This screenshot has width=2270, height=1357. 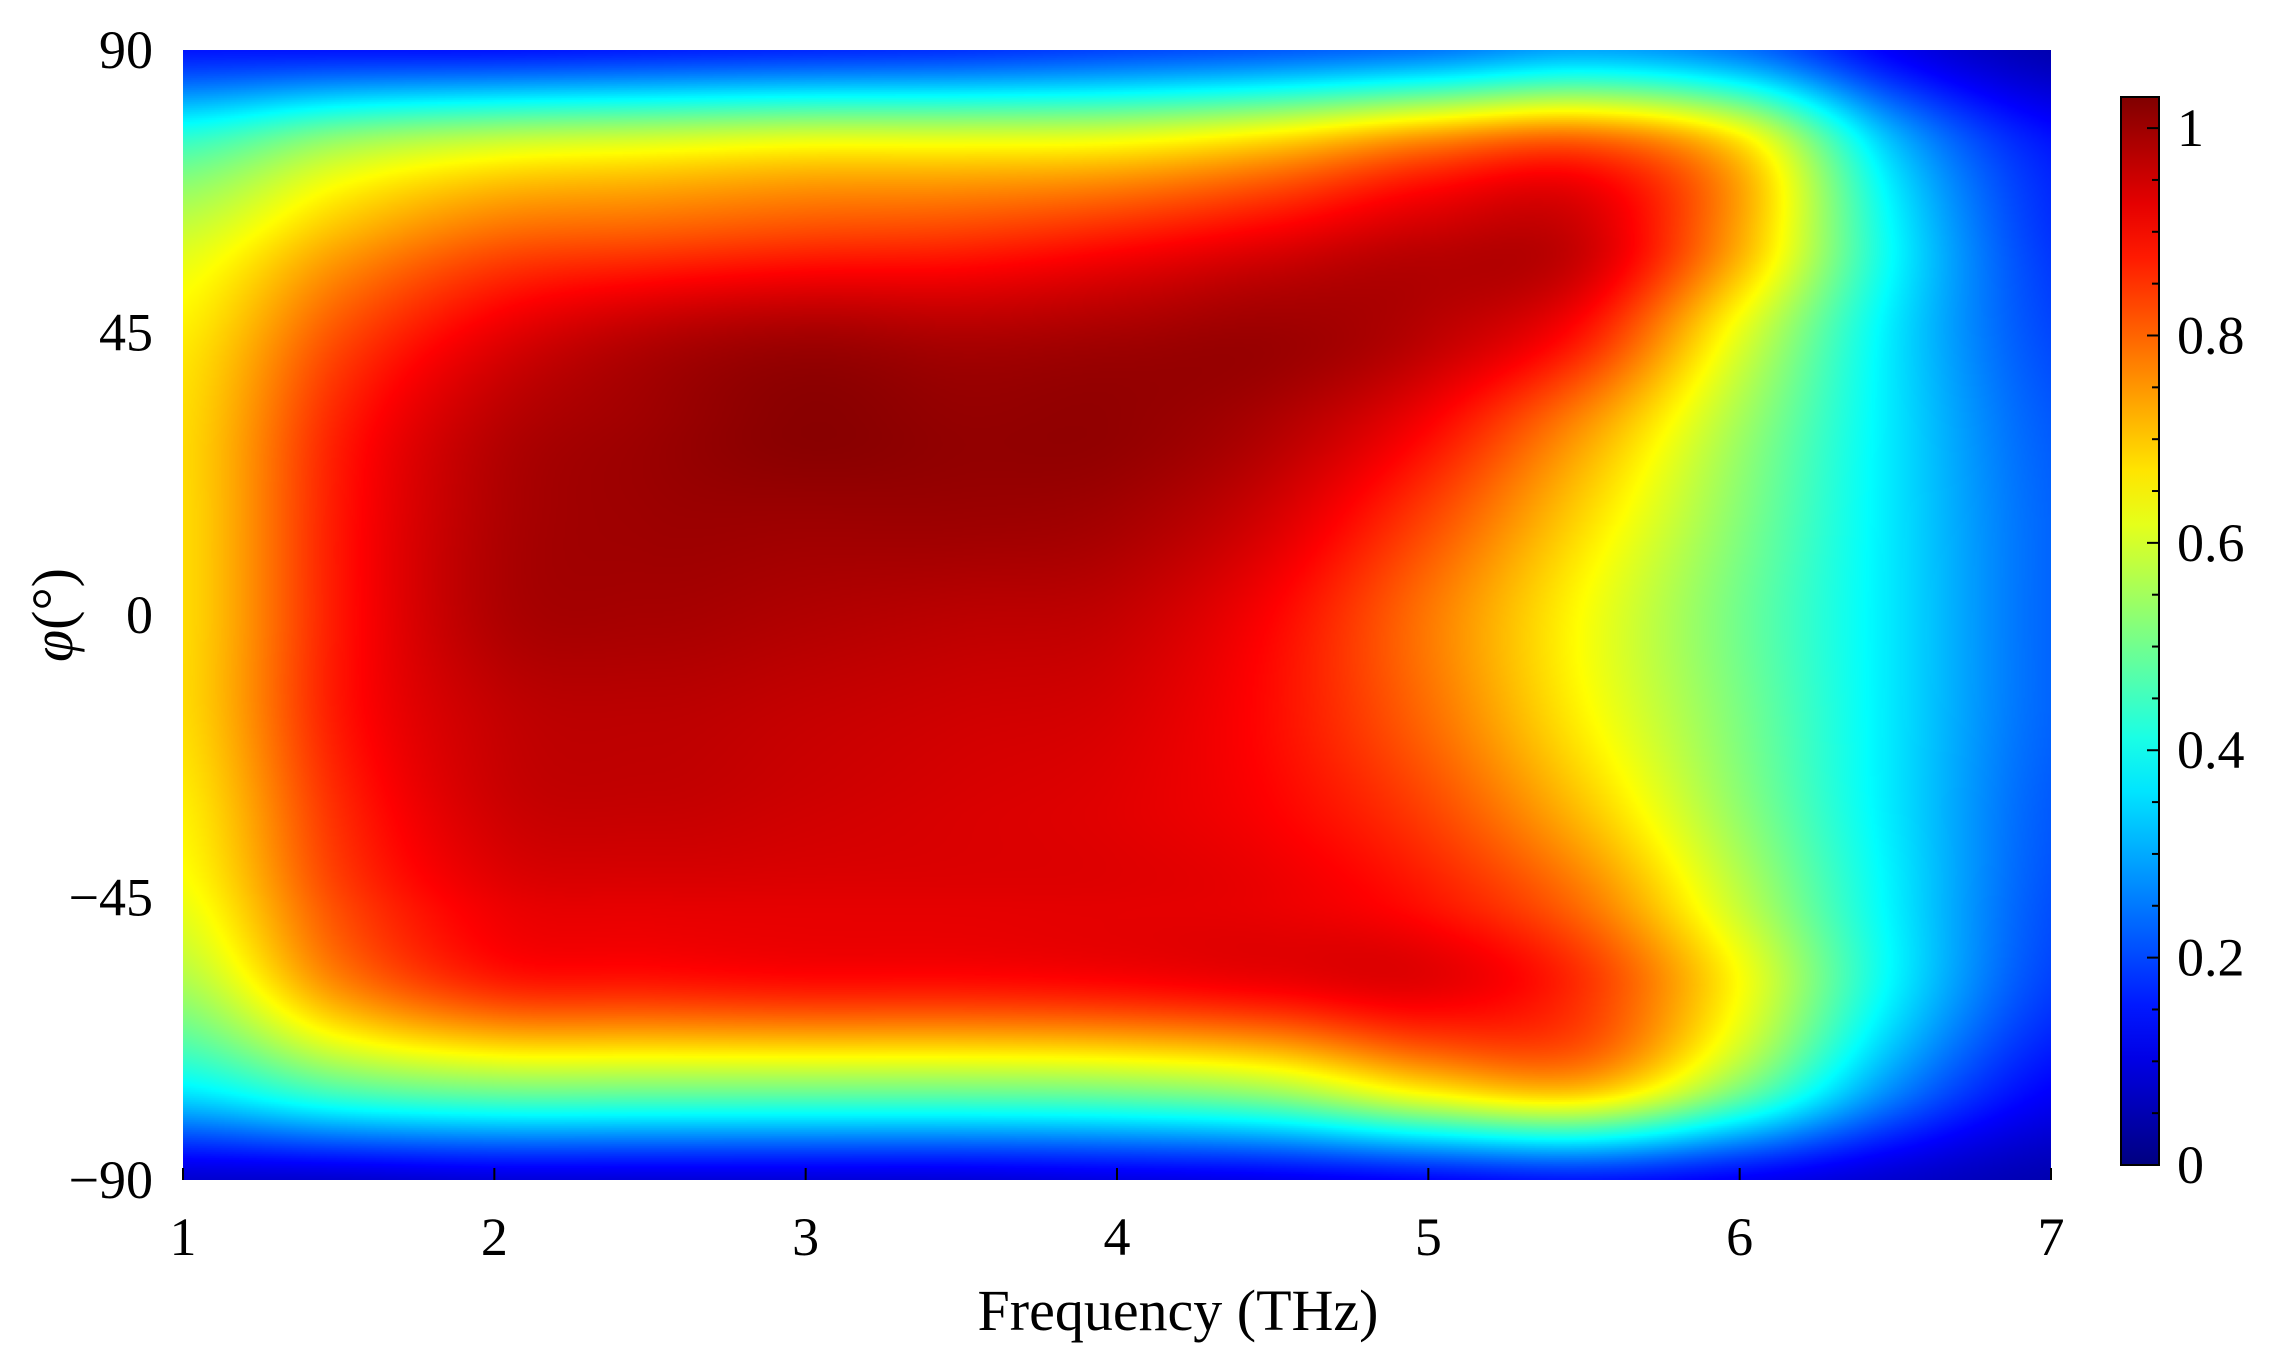 I want to click on x-tick-label: 6, so click(x=1739, y=1237).